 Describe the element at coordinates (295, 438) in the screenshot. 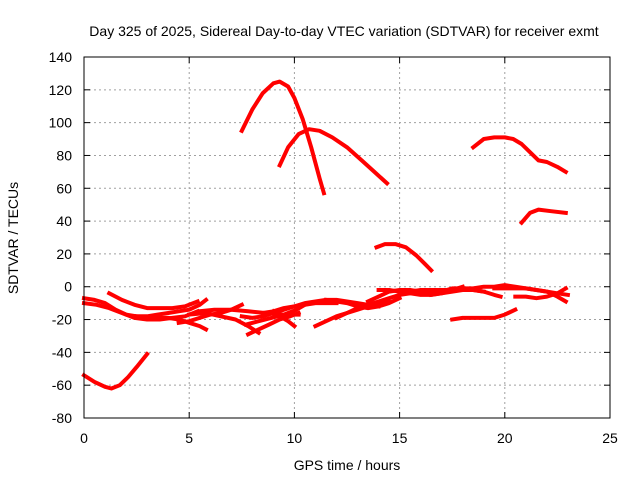

I see `x-tick-label: 10` at that location.